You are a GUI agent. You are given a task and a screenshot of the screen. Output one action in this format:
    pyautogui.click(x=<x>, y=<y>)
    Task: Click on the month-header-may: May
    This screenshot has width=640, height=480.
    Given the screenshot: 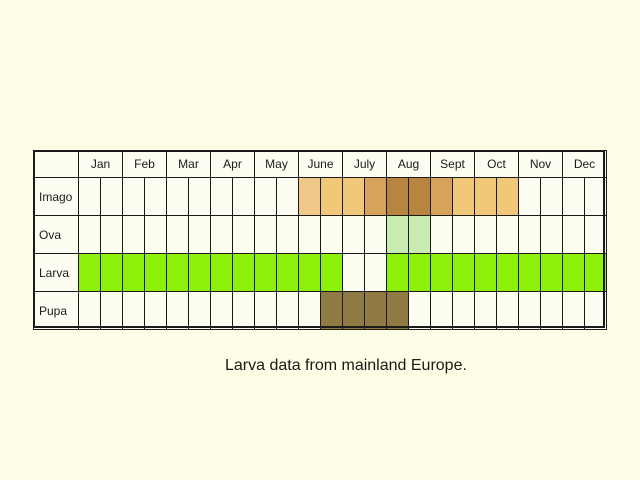 What is the action you would take?
    pyautogui.click(x=276, y=164)
    